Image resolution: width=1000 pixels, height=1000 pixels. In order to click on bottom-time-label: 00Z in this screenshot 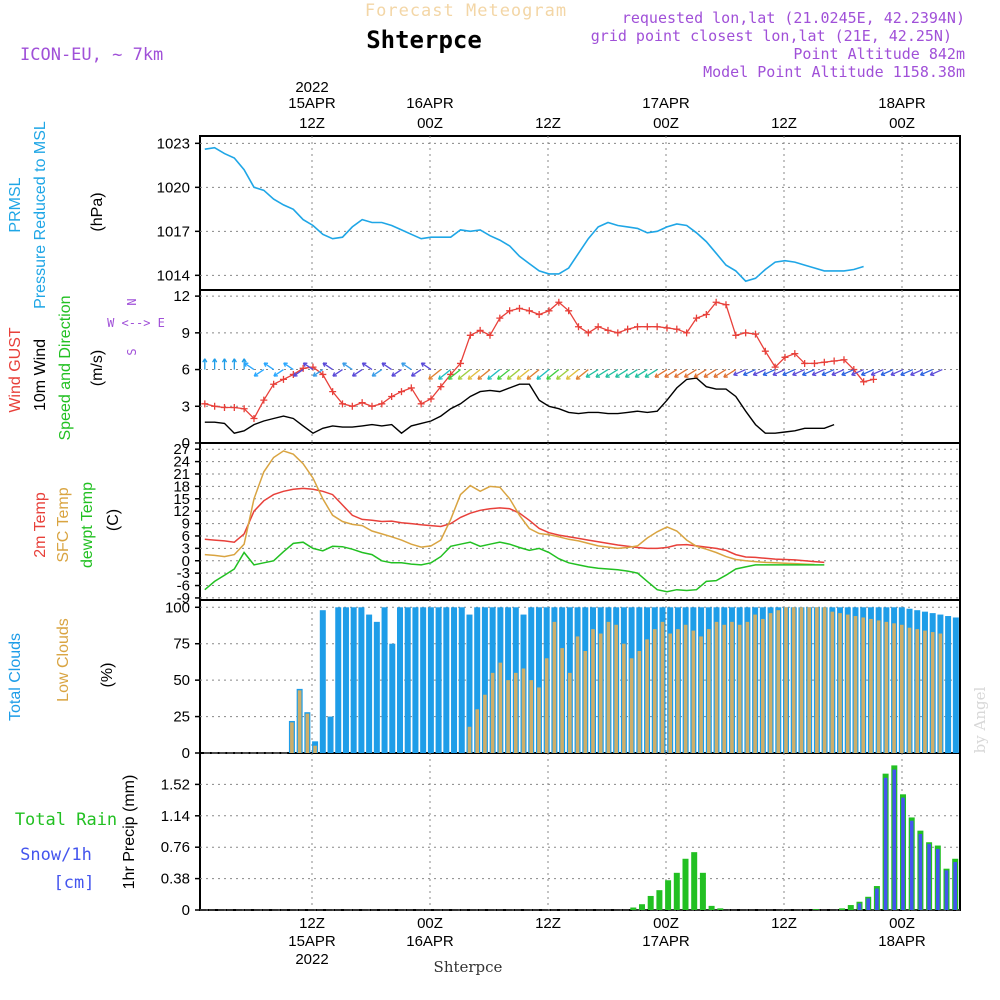, I will do `click(902, 923)`.